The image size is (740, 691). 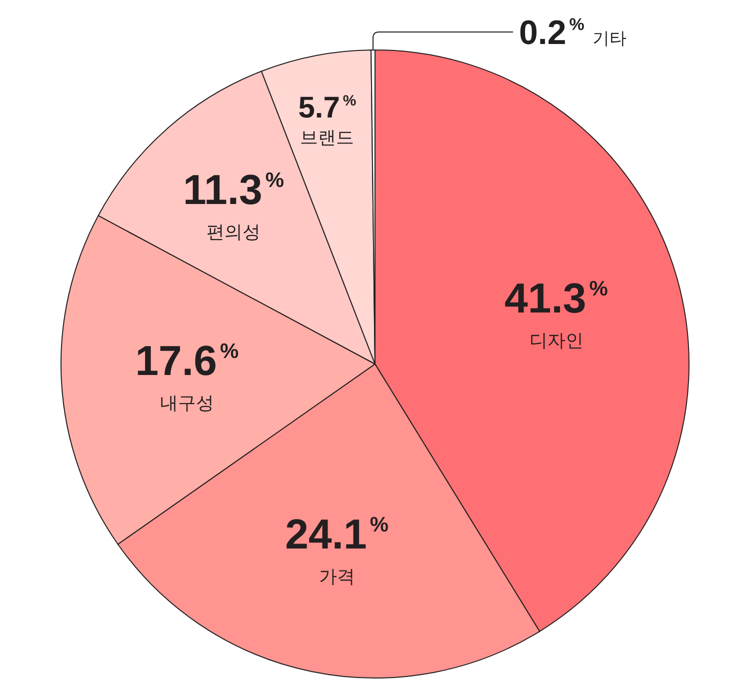 I want to click on data-label: 0.2$^{%}$, so click(x=551, y=33).